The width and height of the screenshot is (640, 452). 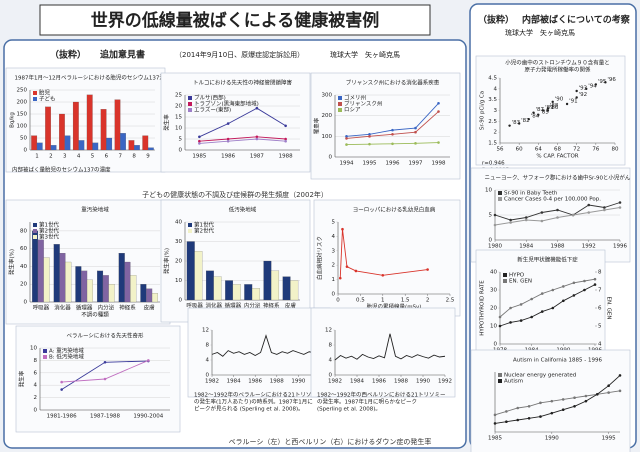 What do you see at coordinates (492, 79) in the screenshot?
I see `y-tick-label: 4.5` at bounding box center [492, 79].